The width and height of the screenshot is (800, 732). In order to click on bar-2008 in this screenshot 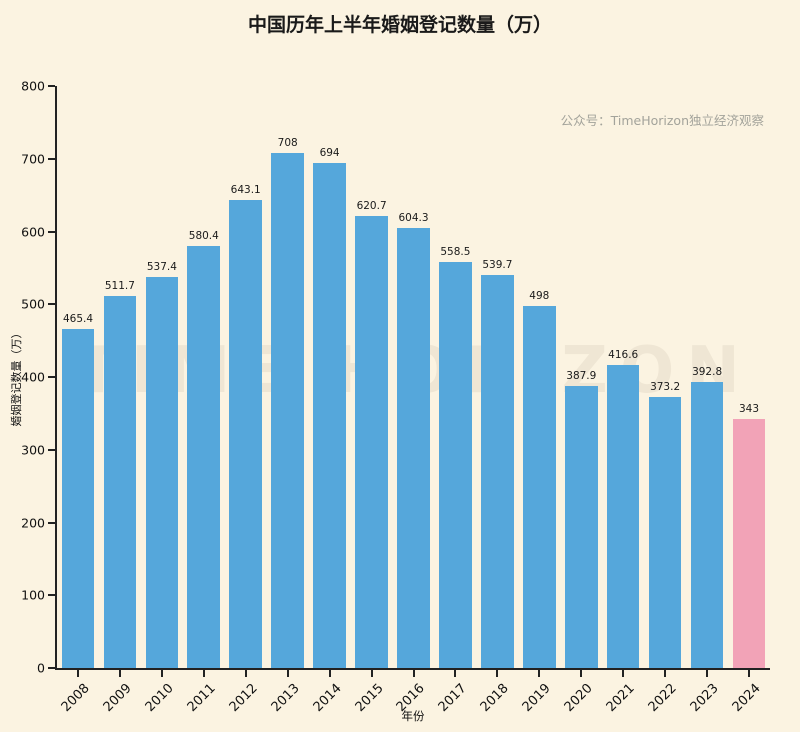, I will do `click(78, 498)`.